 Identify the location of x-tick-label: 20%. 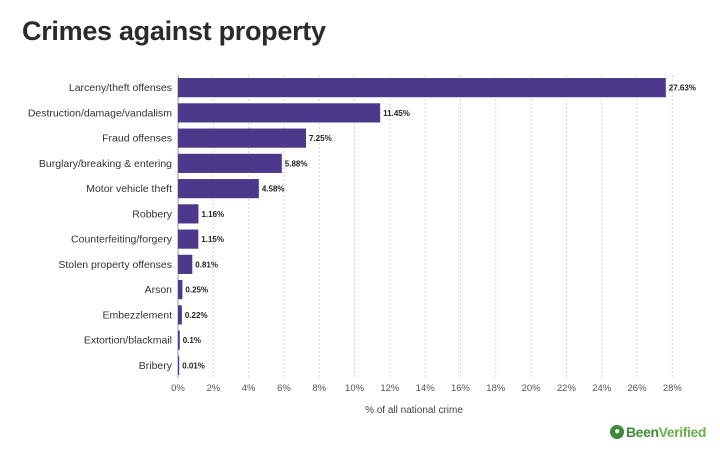
(532, 388).